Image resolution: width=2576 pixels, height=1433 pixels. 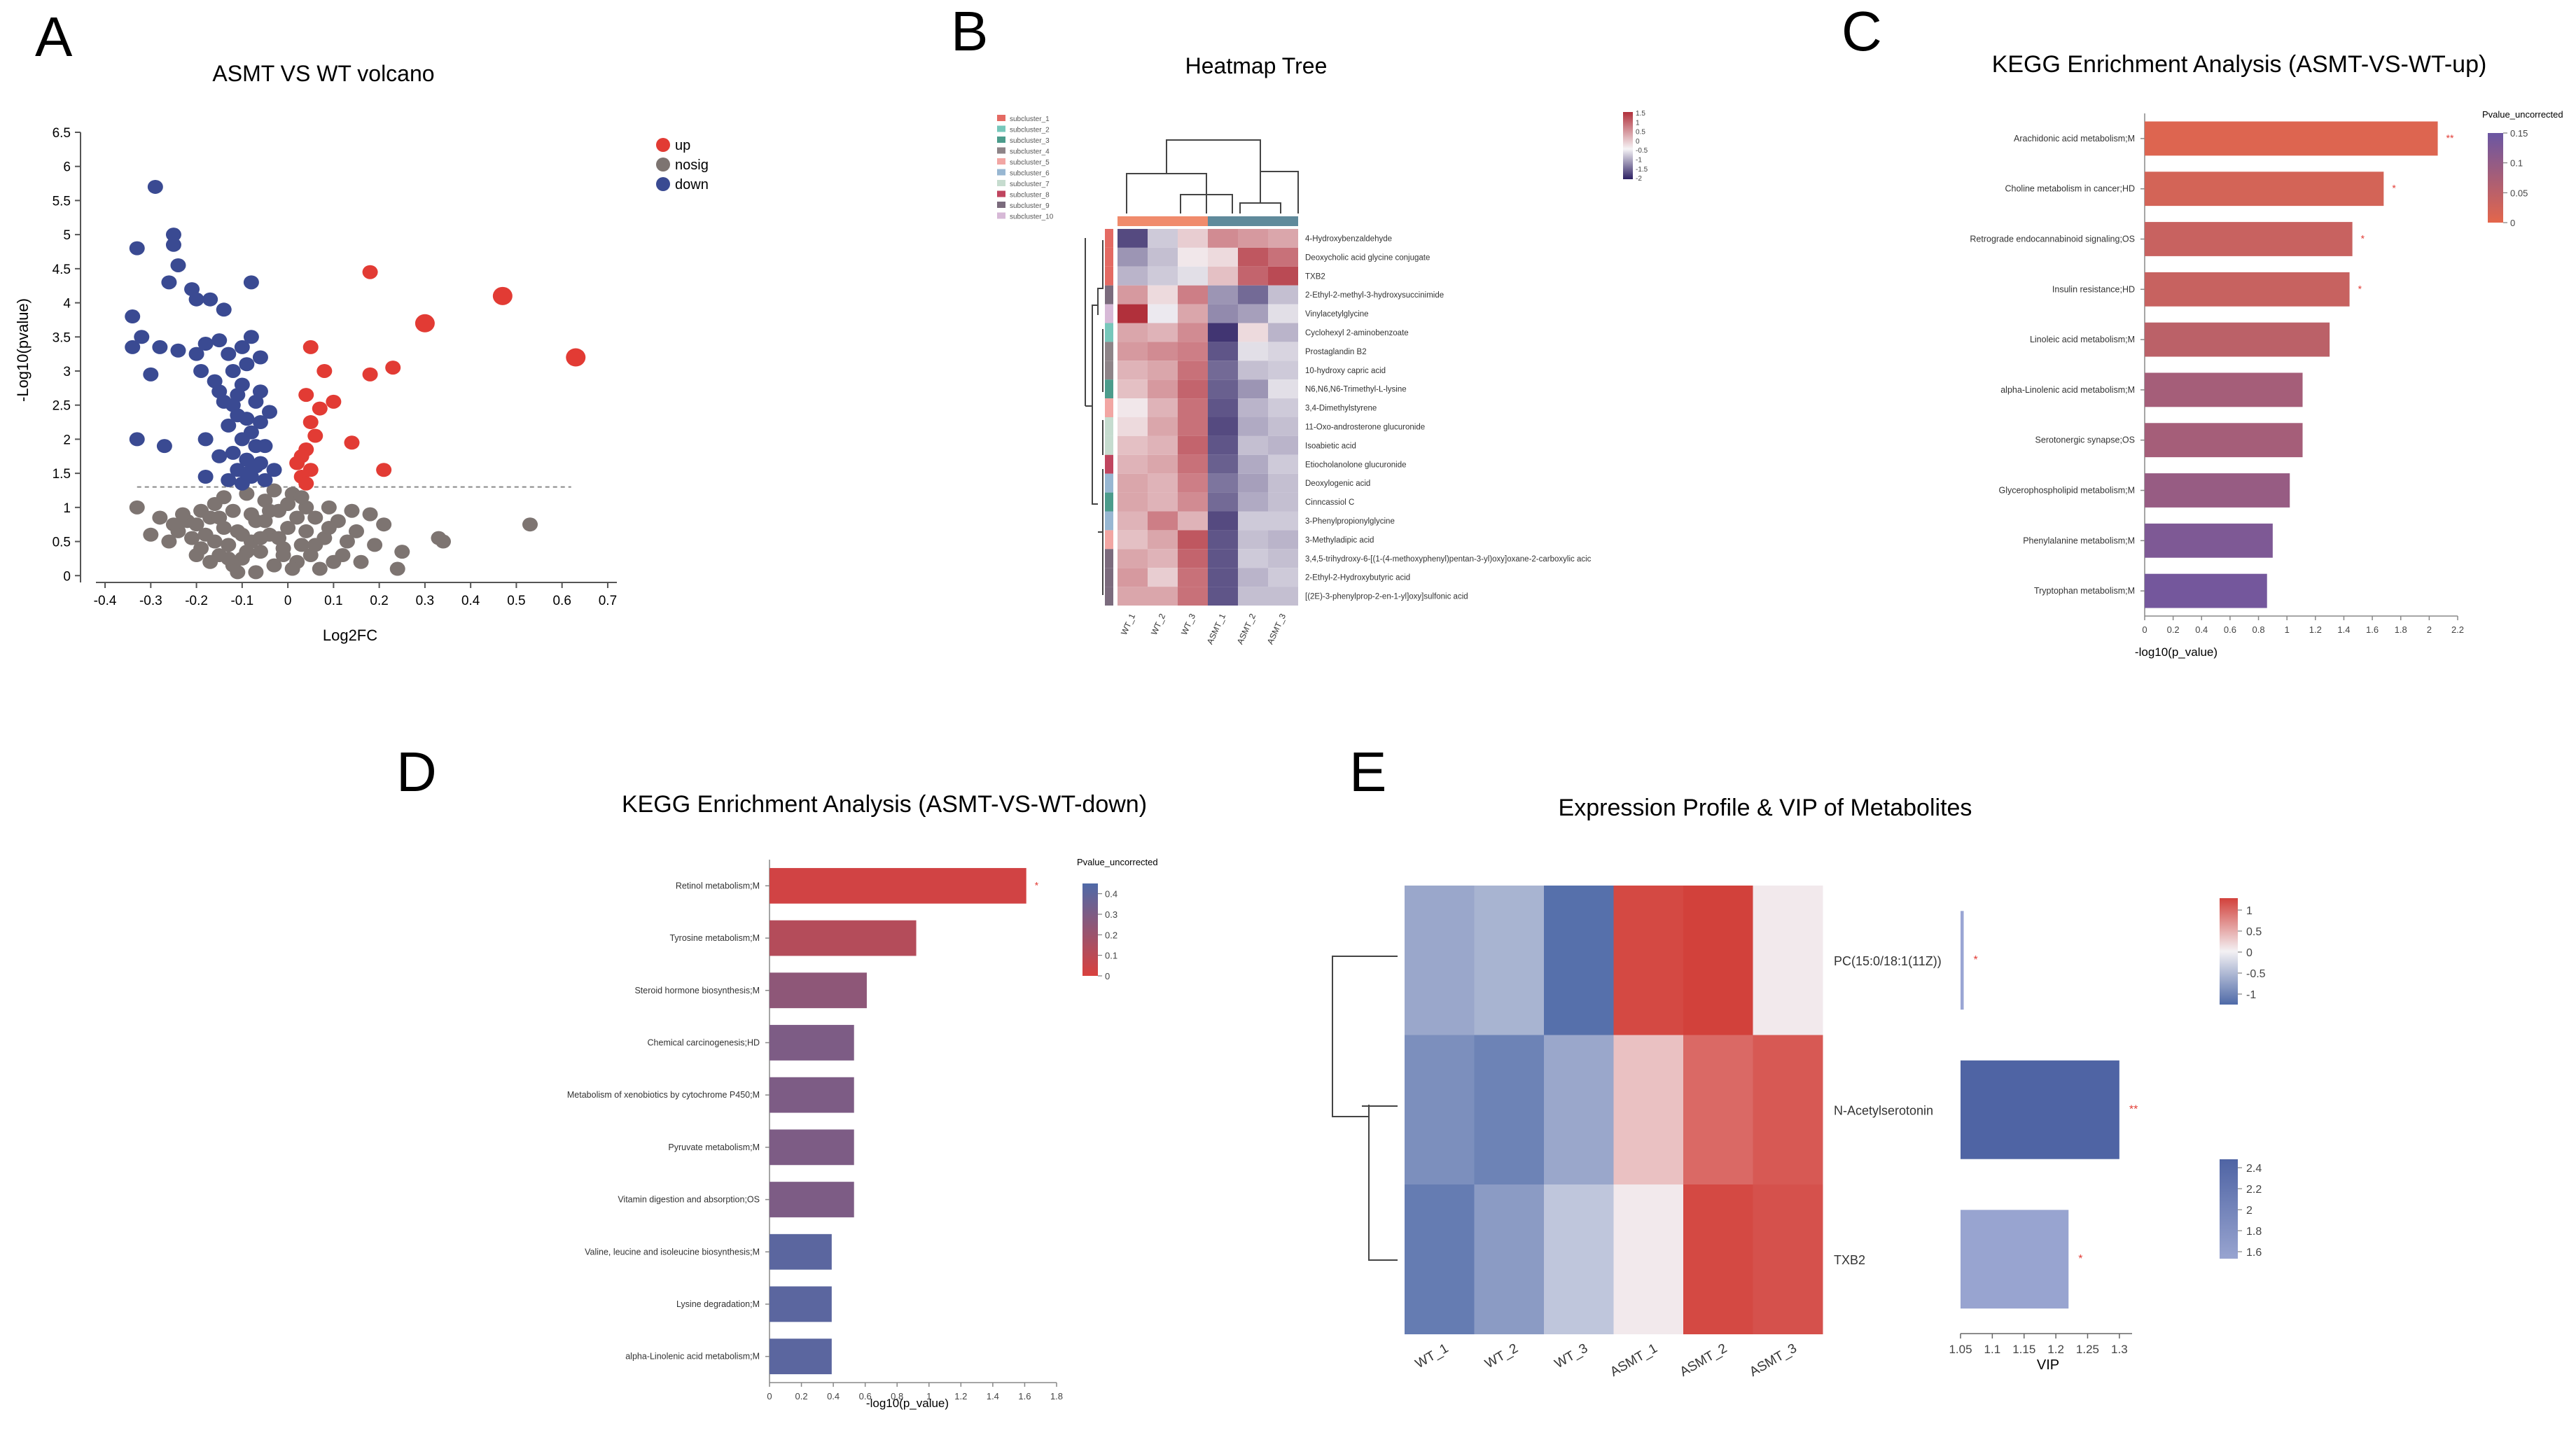 I want to click on bar-category-label: alpha-Linolenic acid metabolism;M, so click(x=2067, y=390).